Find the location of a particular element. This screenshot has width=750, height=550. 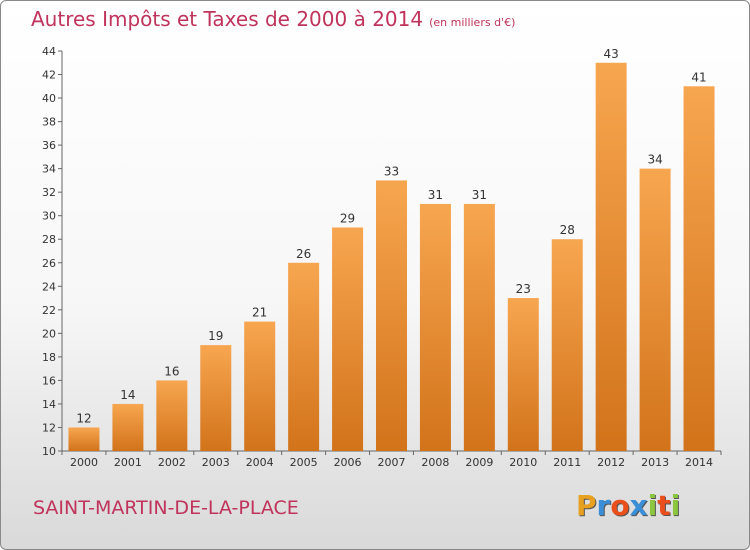

y-tick-label: 24 is located at coordinates (49, 286).